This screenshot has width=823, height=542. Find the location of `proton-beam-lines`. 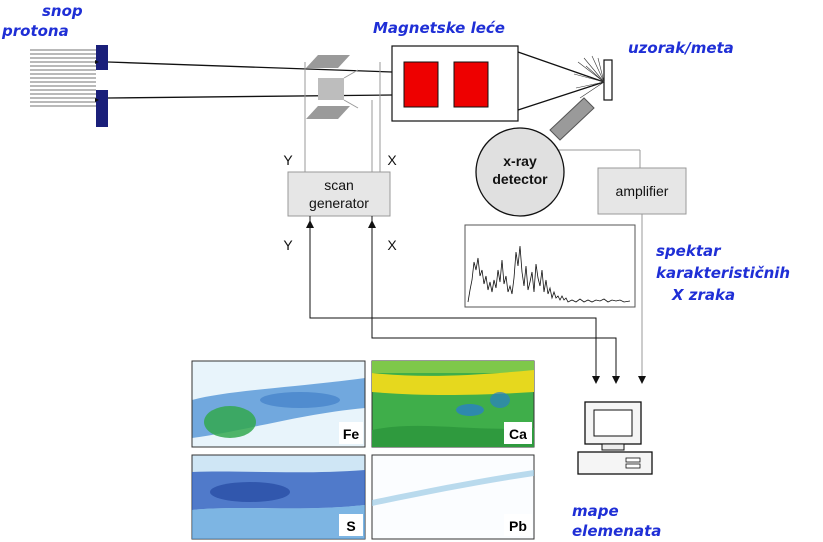

proton-beam-lines is located at coordinates (63, 78).